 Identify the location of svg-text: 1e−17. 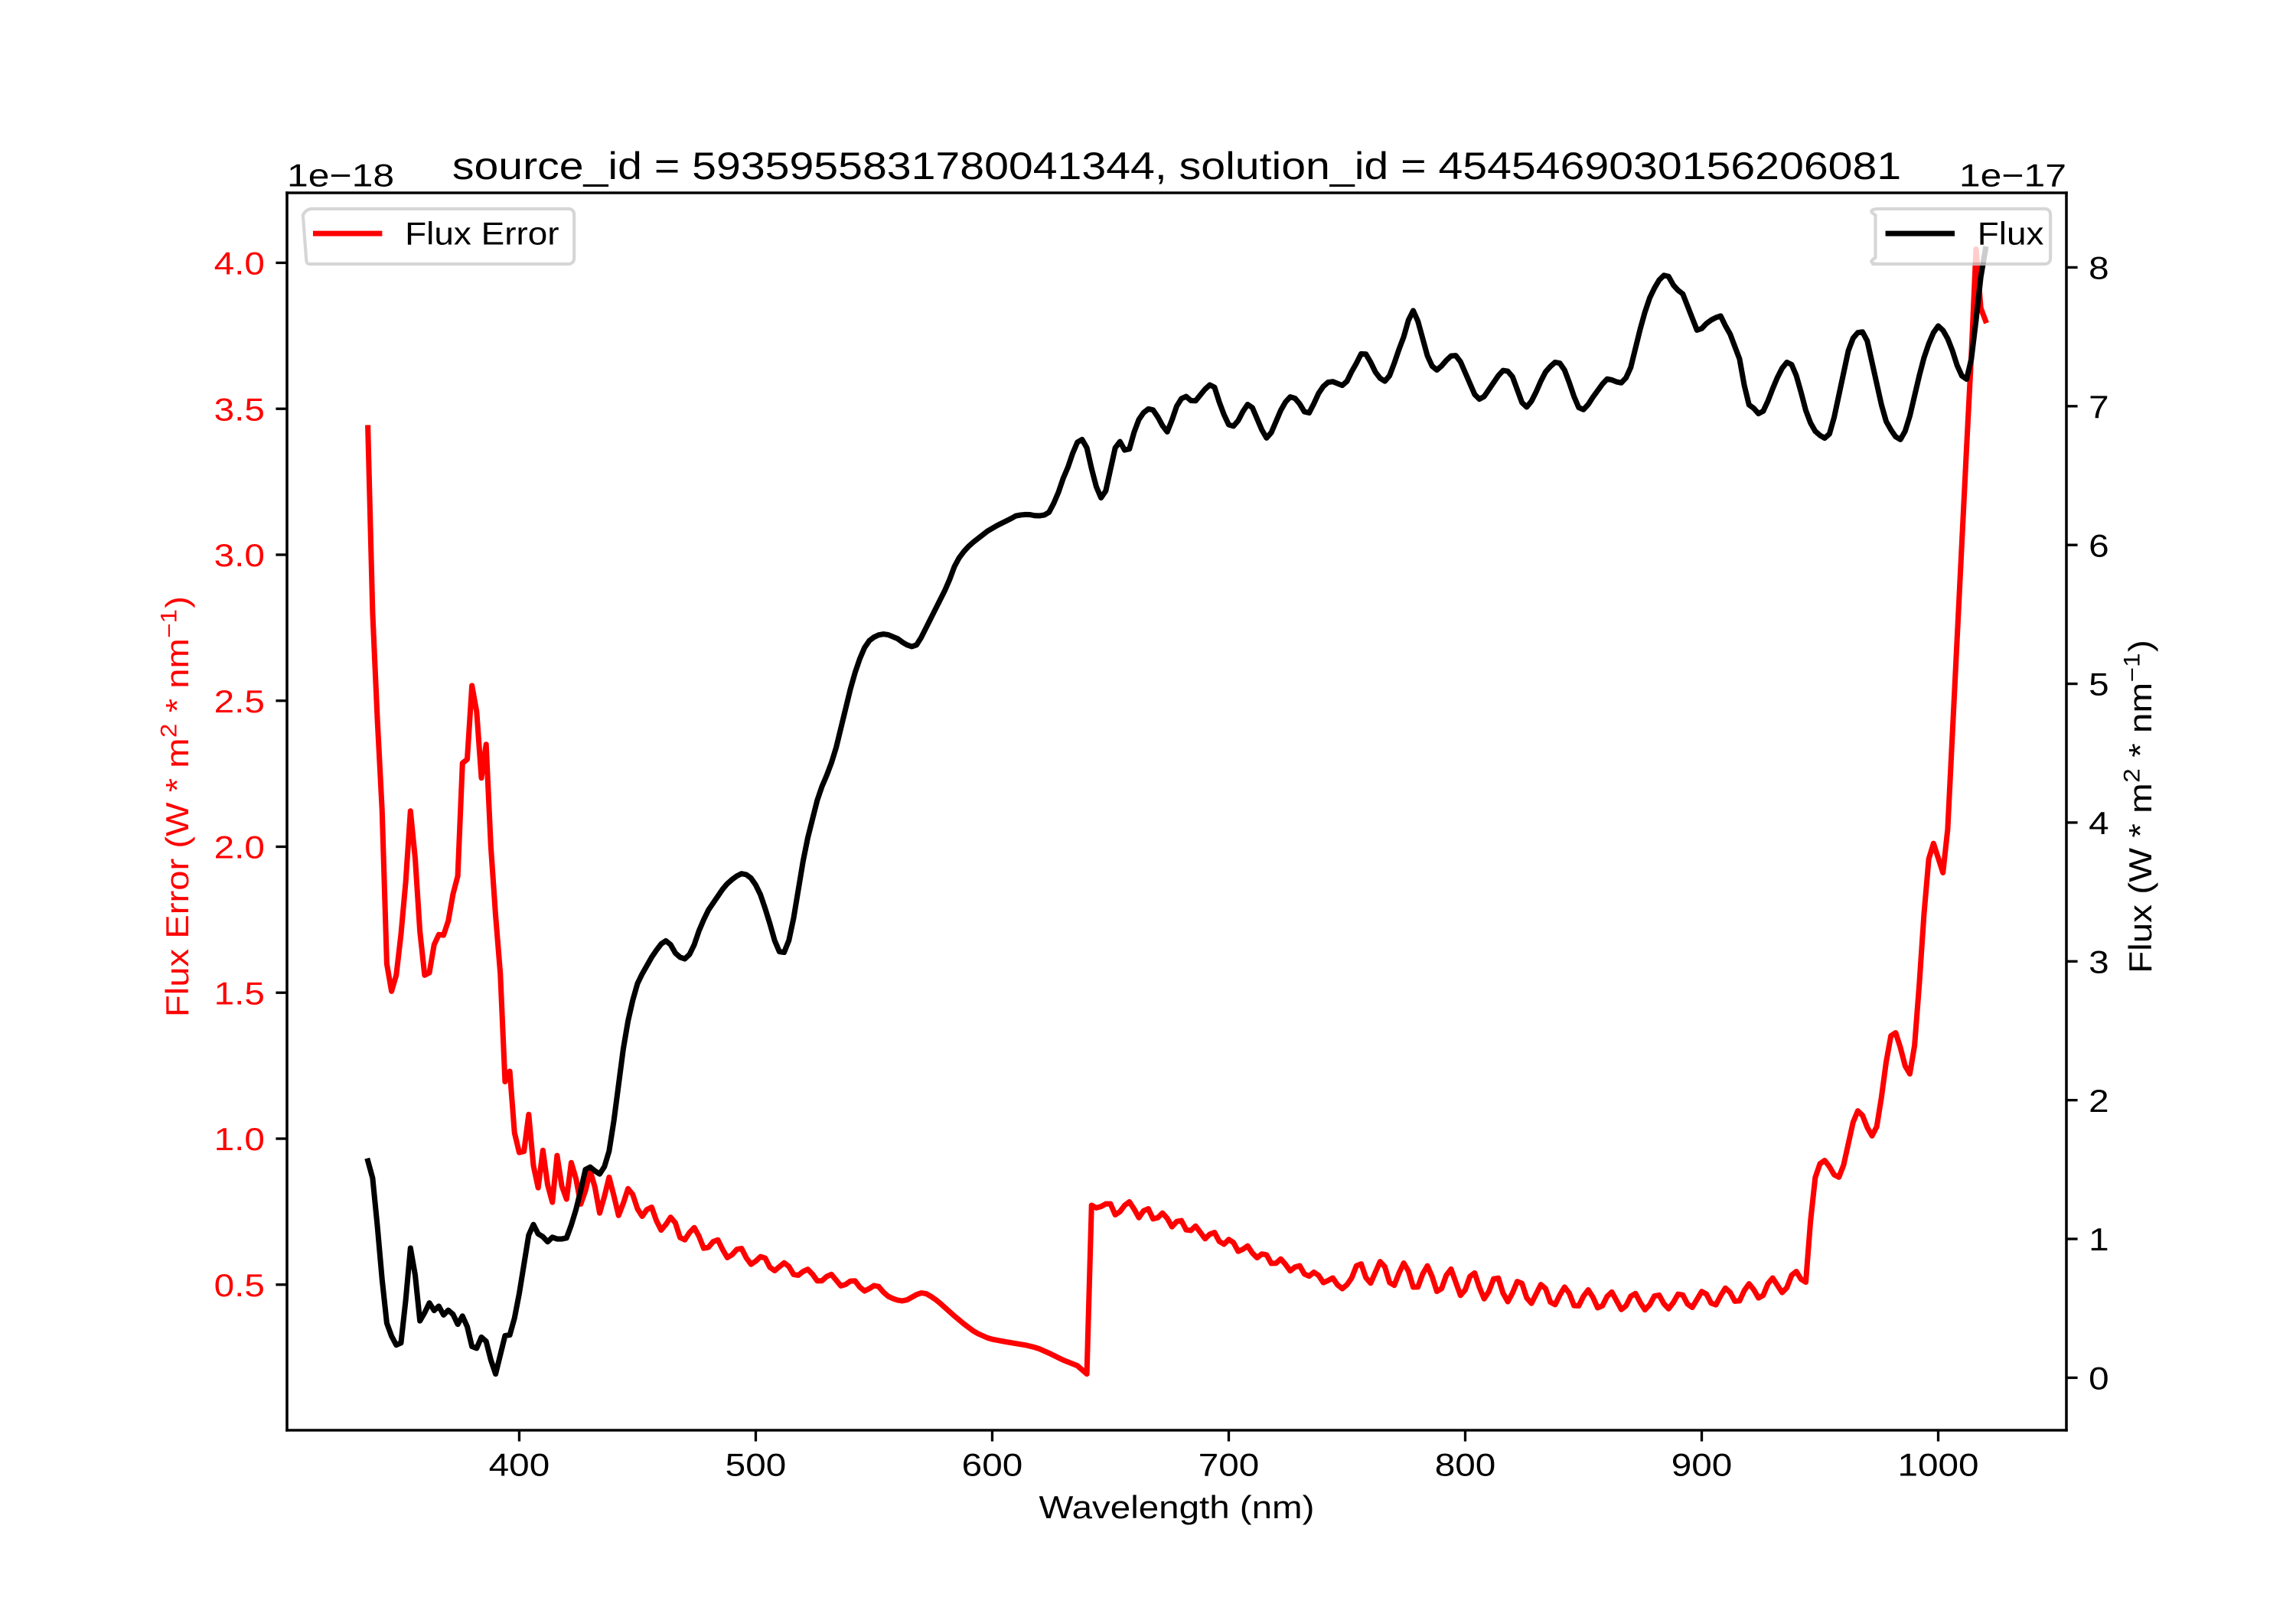
(2012, 176).